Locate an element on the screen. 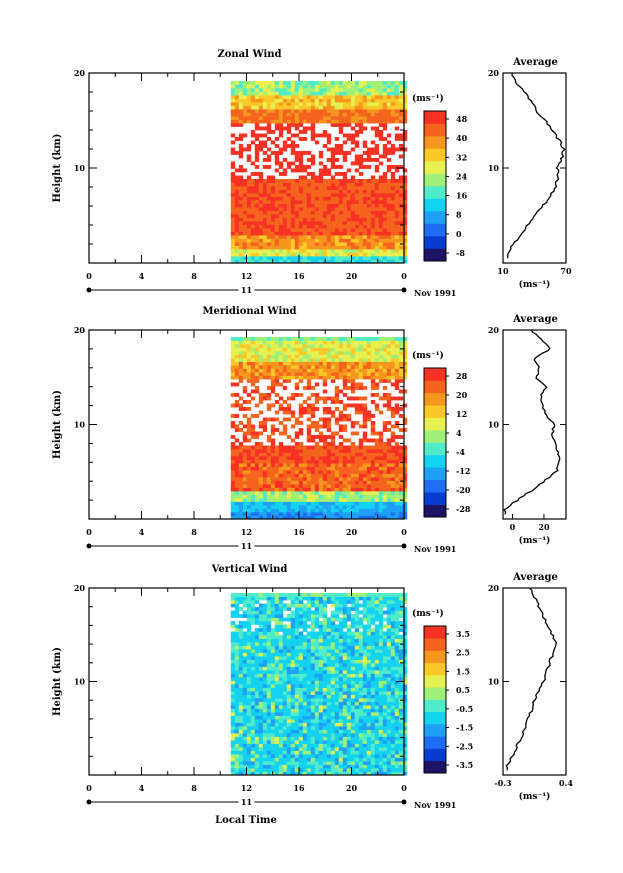  profile-y-tick-label: 20 is located at coordinates (494, 330).